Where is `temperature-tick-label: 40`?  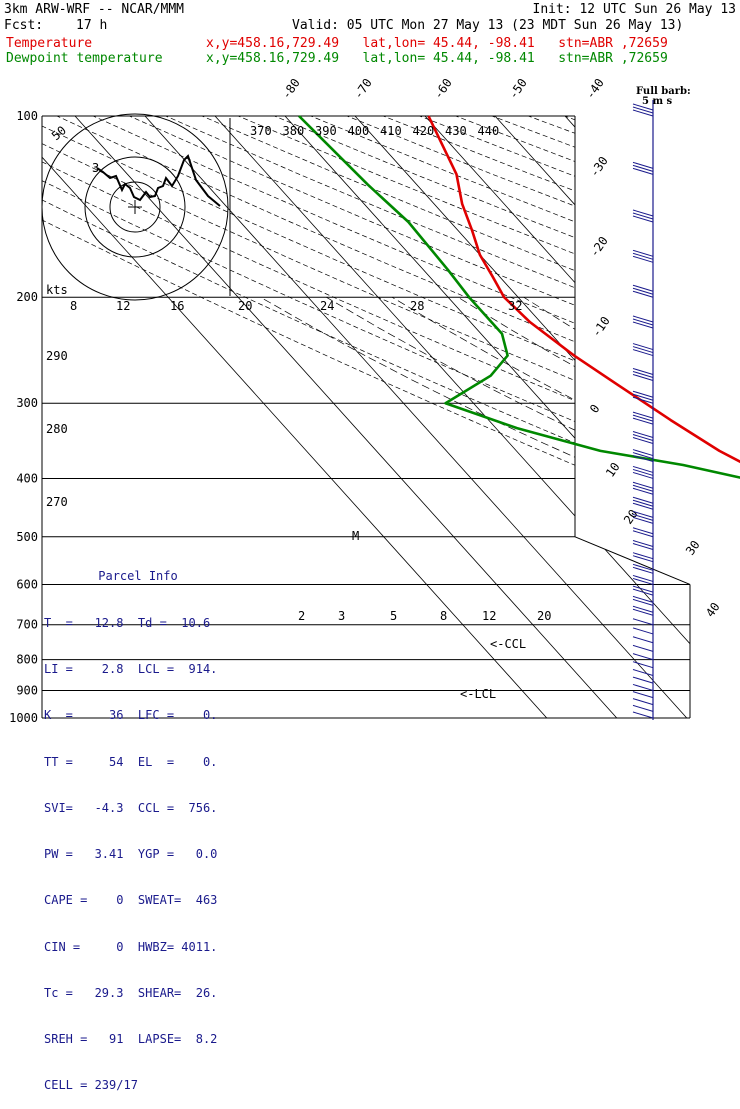
temperature-tick-label: 40 is located at coordinates (713, 610).